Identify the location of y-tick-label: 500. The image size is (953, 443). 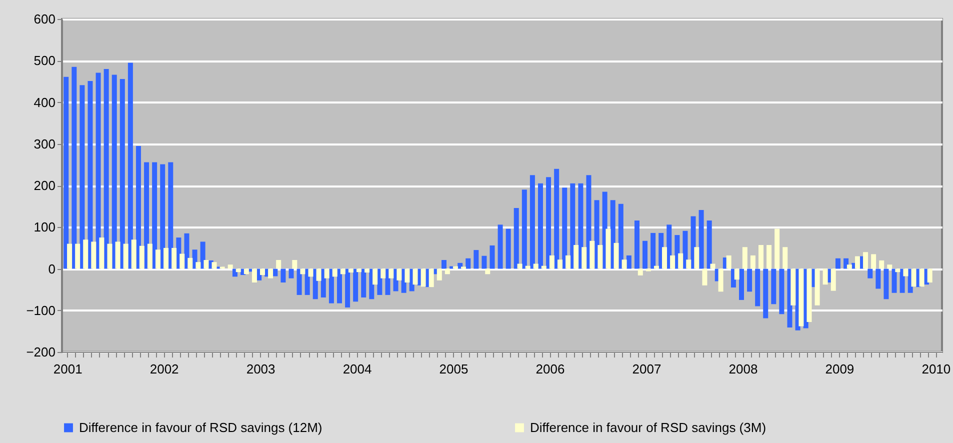
(45, 60).